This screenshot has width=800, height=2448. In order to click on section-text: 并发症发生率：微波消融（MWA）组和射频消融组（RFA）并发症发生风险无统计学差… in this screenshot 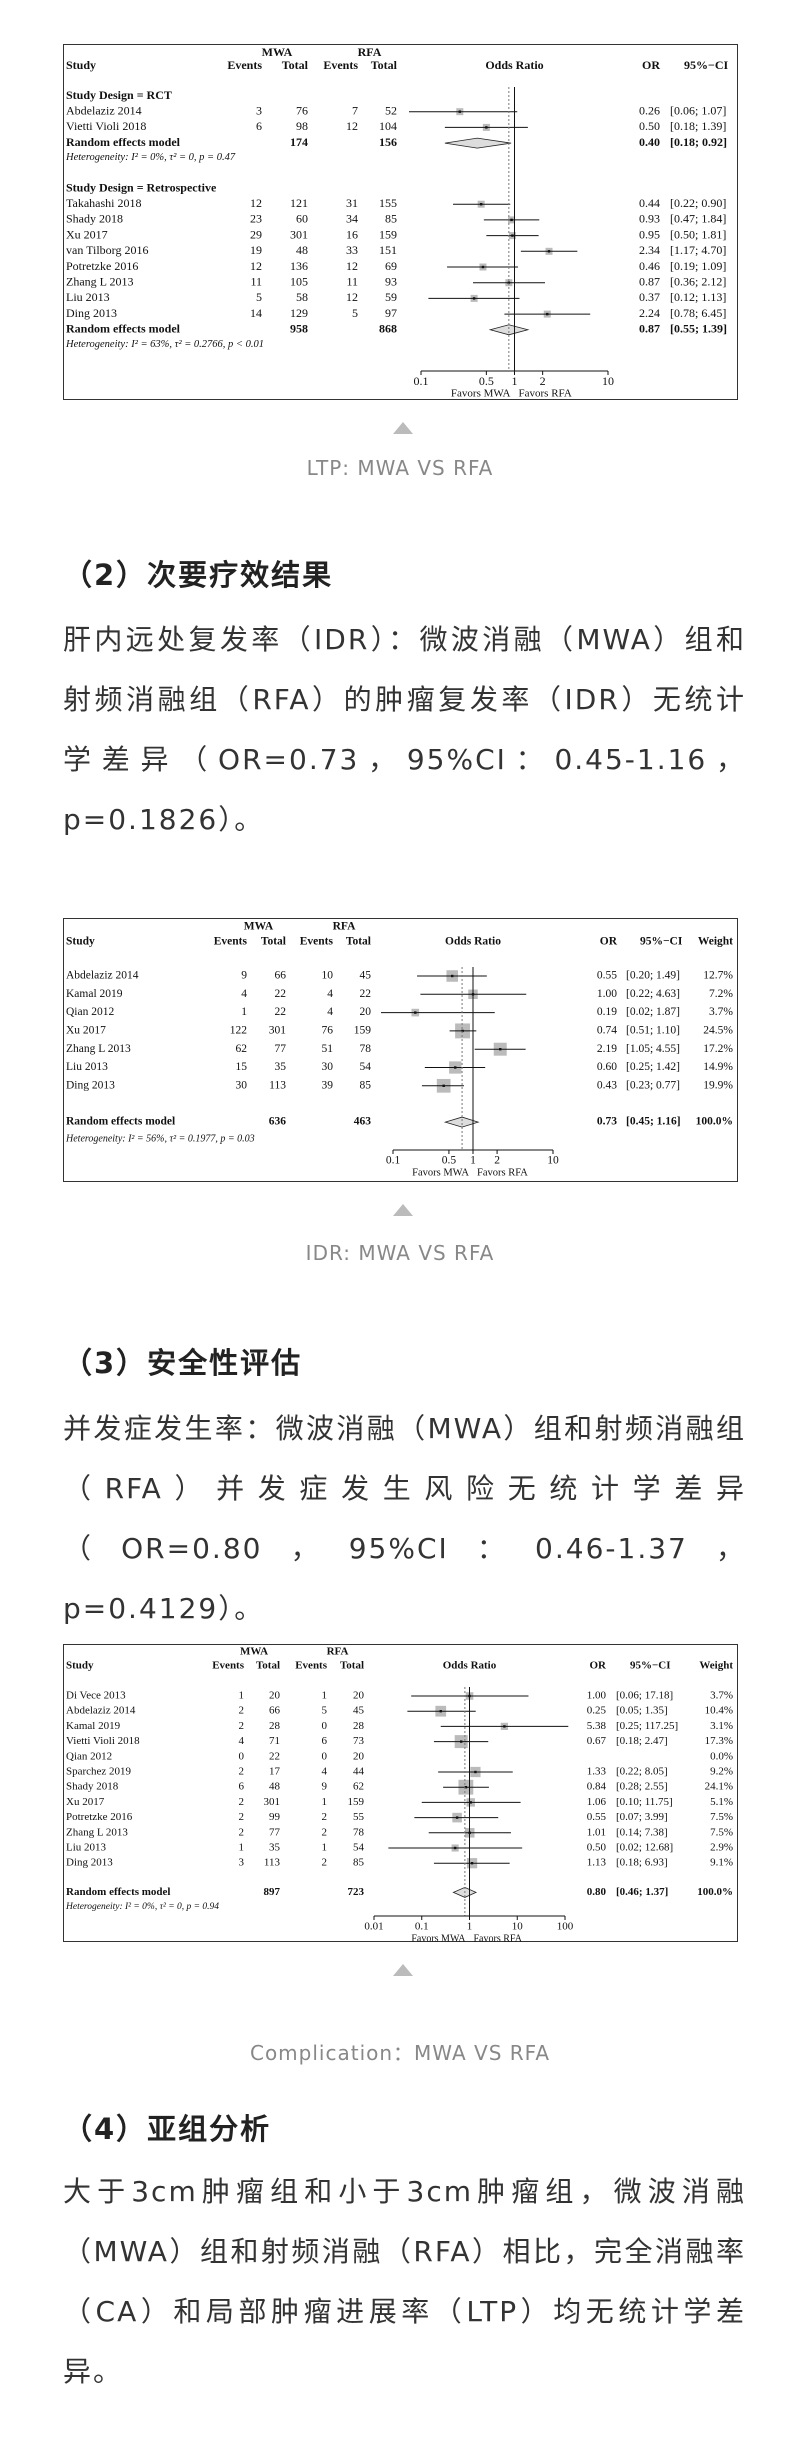, I will do `click(404, 1518)`.